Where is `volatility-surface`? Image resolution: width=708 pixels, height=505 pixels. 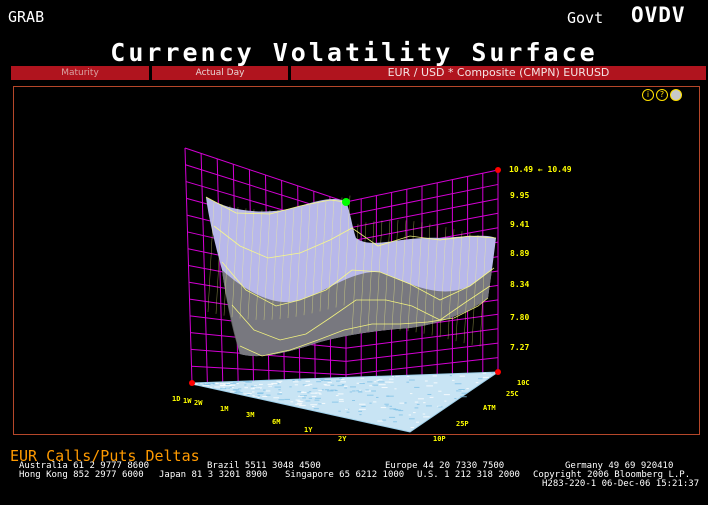 volatility-surface is located at coordinates (351, 276).